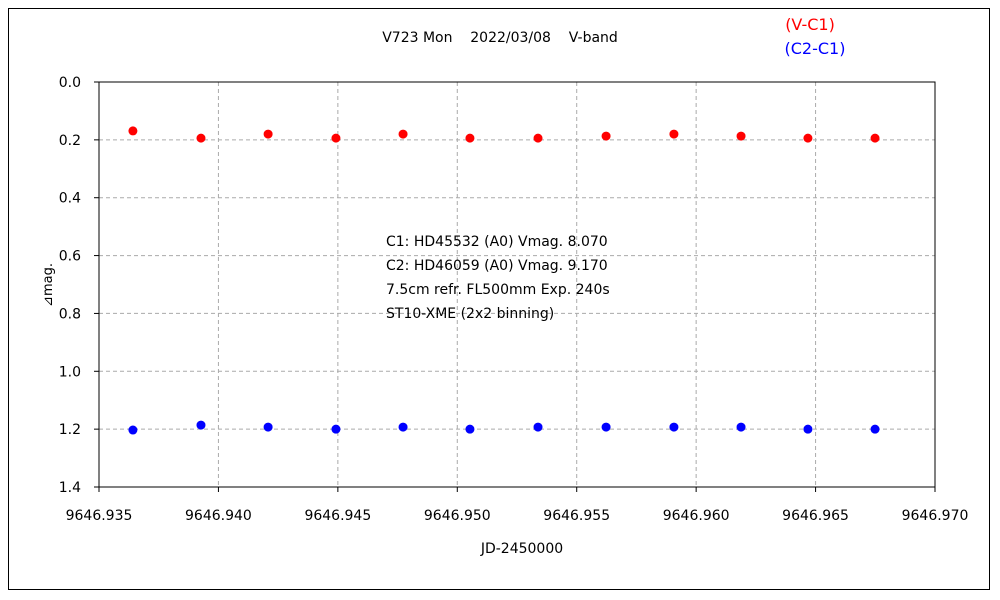 This screenshot has width=1000, height=600. I want to click on y-tick-label: 0.6, so click(70, 257).